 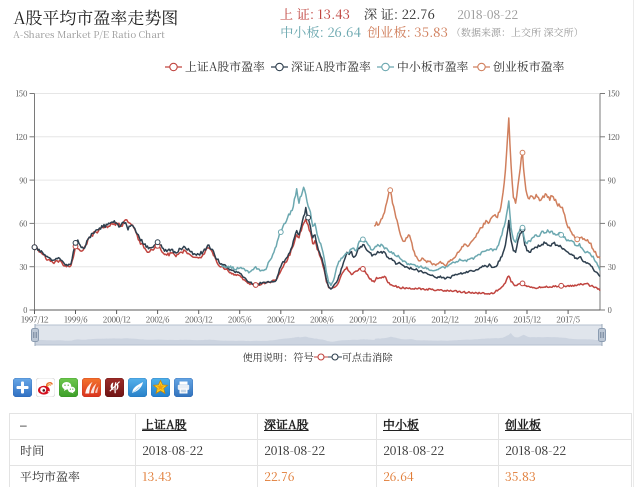 I want to click on svg-text: 2000/12, so click(x=117, y=319).